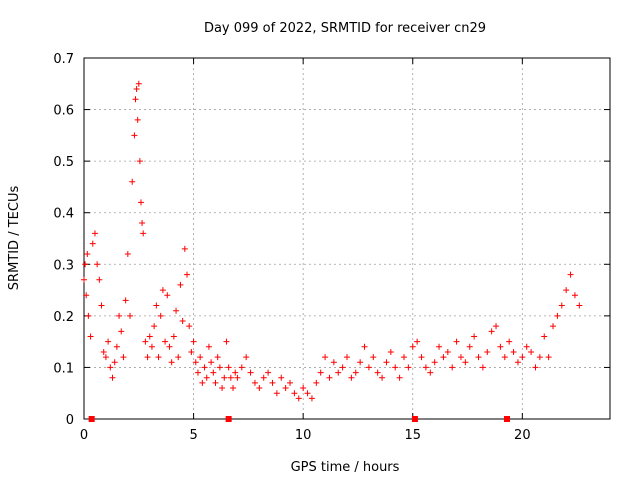 This screenshot has width=640, height=485. Describe the element at coordinates (412, 435) in the screenshot. I see `x-tick-label: 15` at that location.